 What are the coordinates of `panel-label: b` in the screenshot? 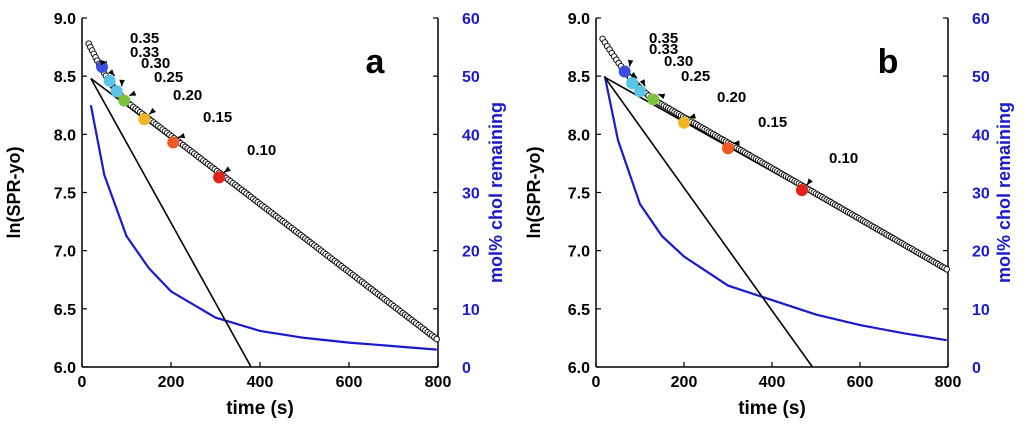 It's located at (888, 62).